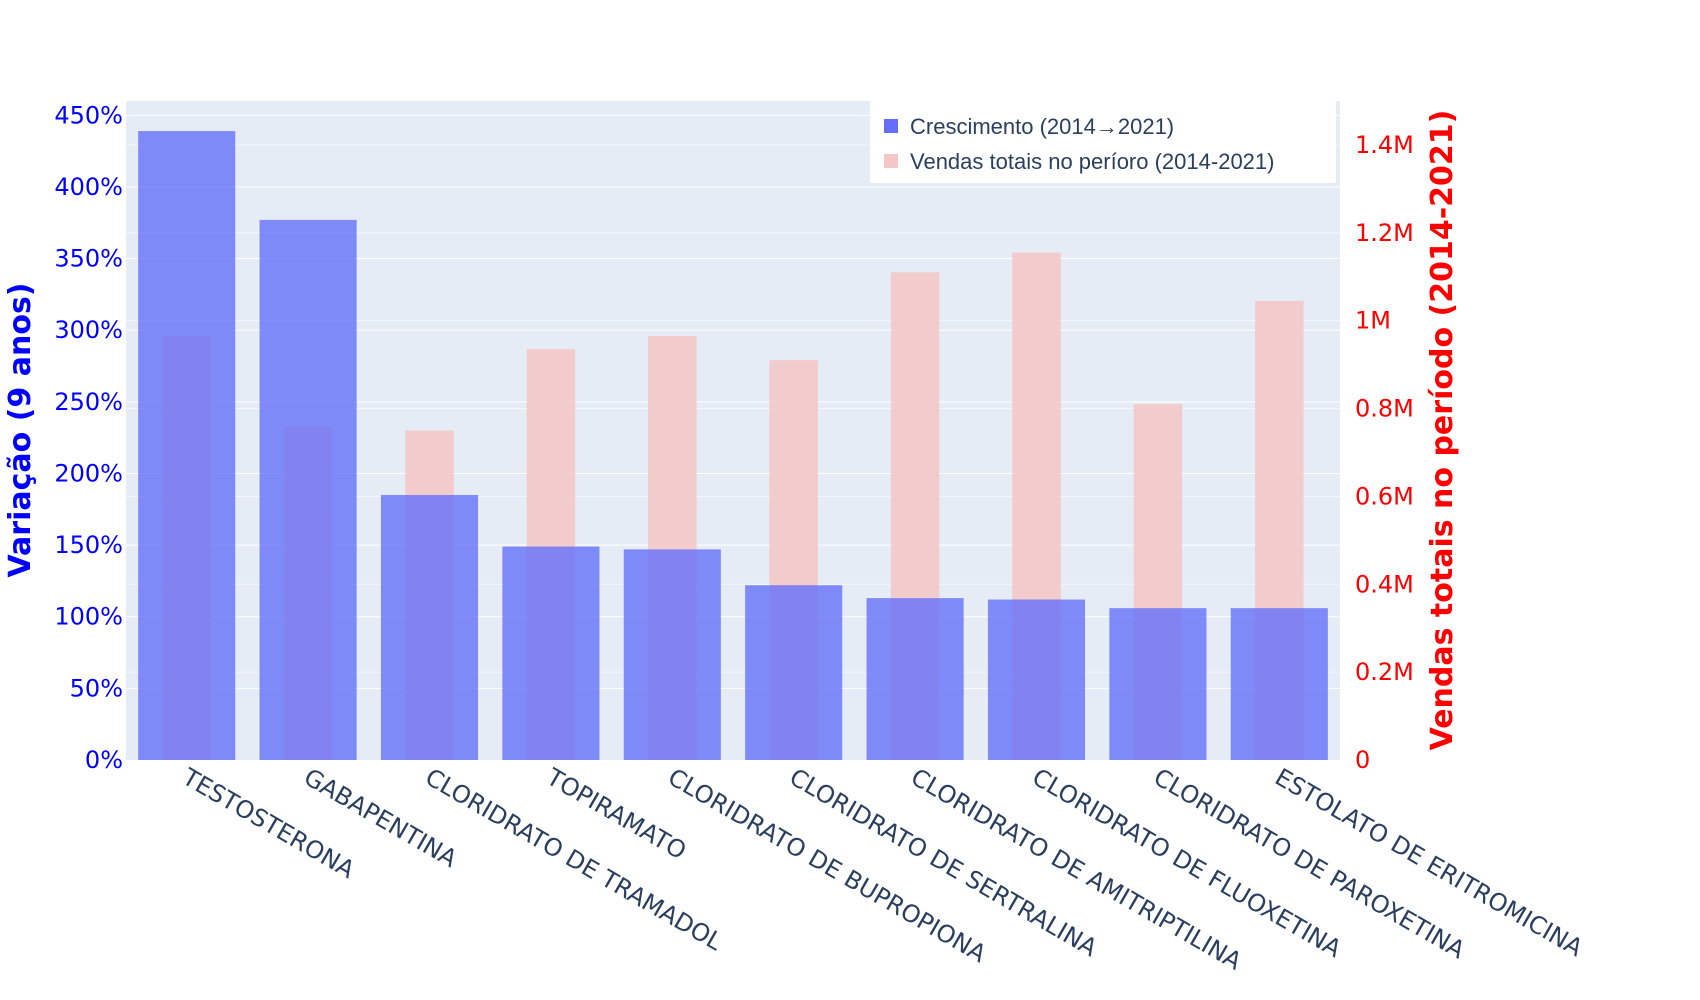  I want to click on legend-box, so click(1103, 142).